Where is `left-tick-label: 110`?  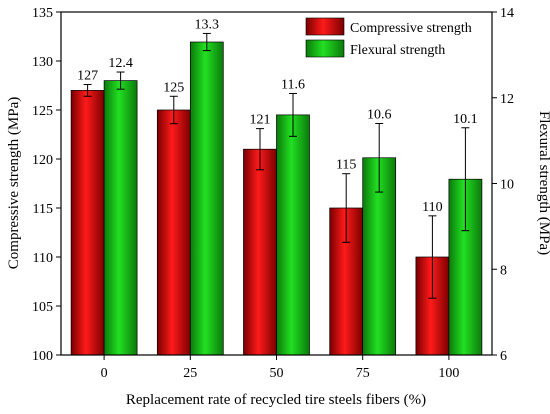 left-tick-label: 110 is located at coordinates (43, 258).